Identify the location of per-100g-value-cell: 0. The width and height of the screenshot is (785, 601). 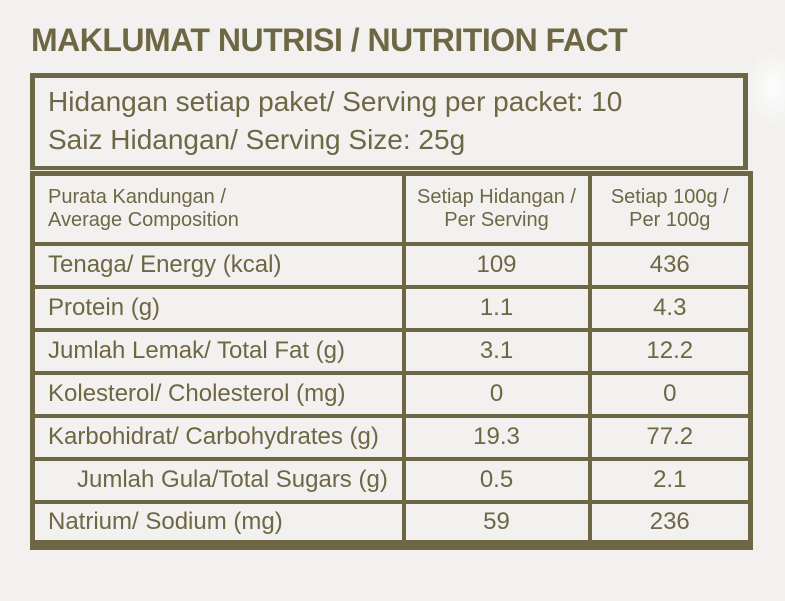
(670, 394).